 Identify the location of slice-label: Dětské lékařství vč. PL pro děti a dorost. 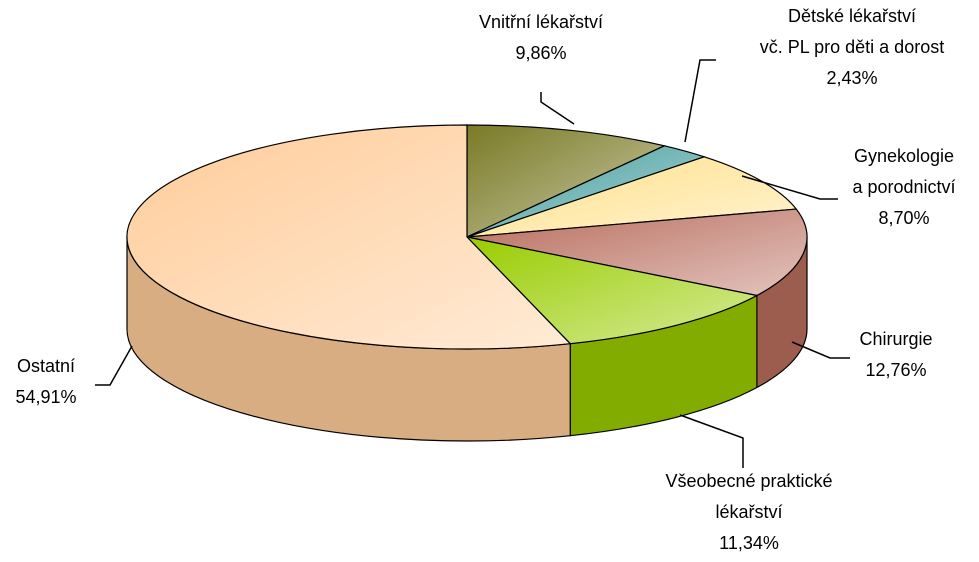
(852, 31).